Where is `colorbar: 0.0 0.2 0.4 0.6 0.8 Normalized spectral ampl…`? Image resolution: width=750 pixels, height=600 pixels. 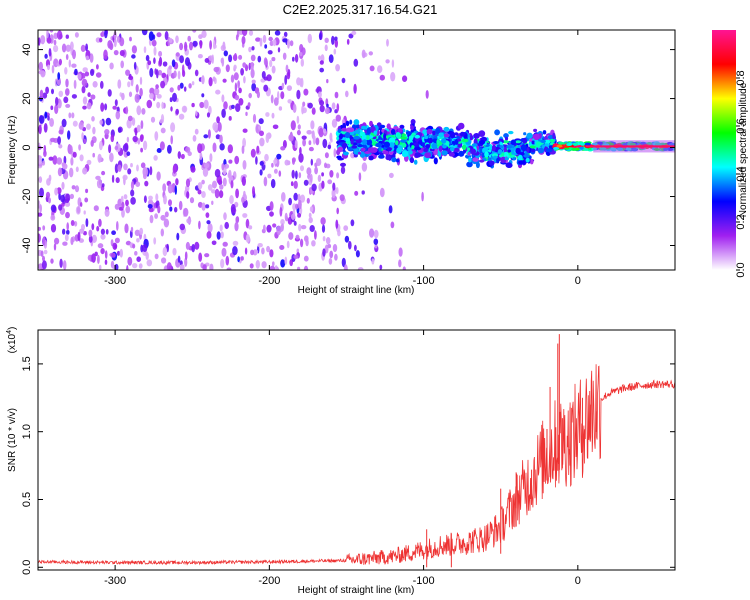 colorbar: 0.0 0.2 0.4 0.6 0.8 Normalized spectral ampl… is located at coordinates (730, 154).